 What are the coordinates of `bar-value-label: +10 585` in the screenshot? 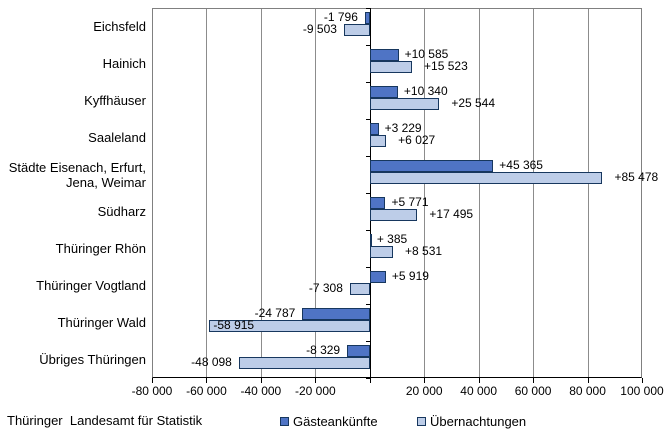 It's located at (426, 54).